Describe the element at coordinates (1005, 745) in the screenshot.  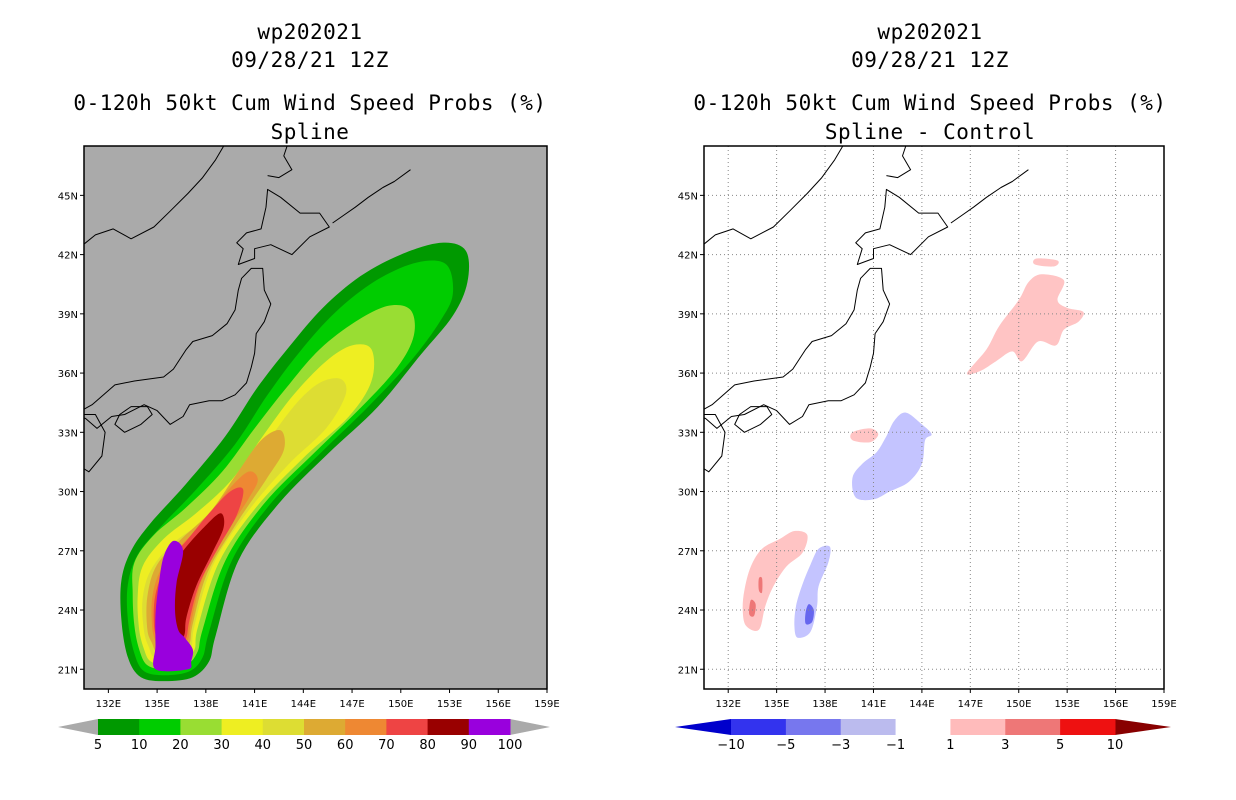
I see `right-colorbar-label-5: 3` at that location.